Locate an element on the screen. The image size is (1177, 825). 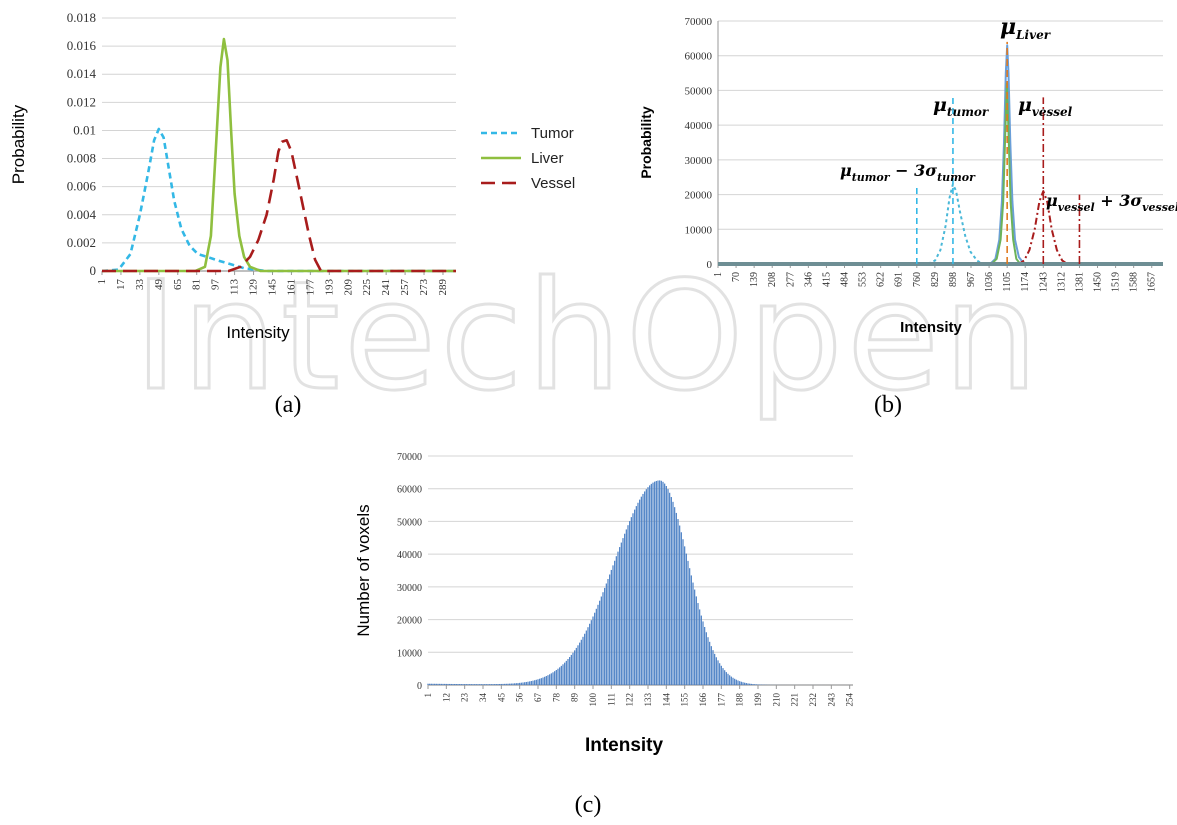
y-axis-title: Probability is located at coordinates (18, 144).